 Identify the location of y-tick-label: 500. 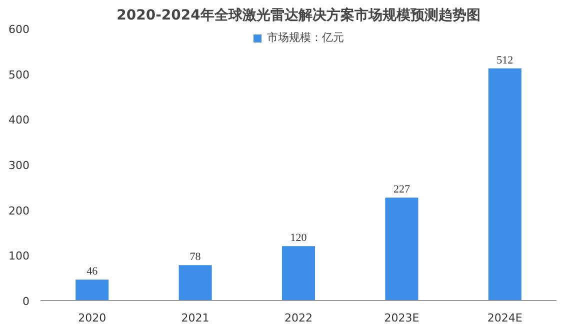
(19, 75).